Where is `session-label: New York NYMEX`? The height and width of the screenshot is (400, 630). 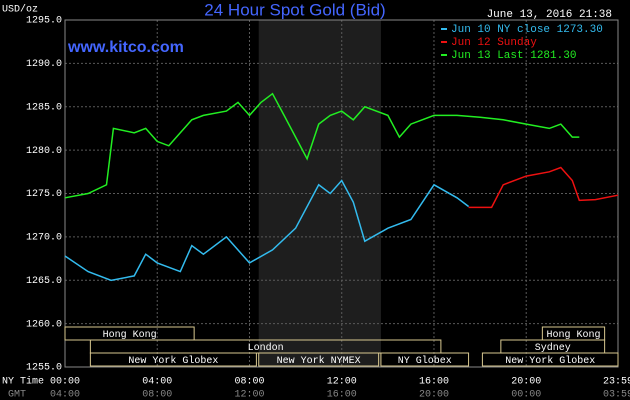
session-label: New York NYMEX is located at coordinates (319, 361).